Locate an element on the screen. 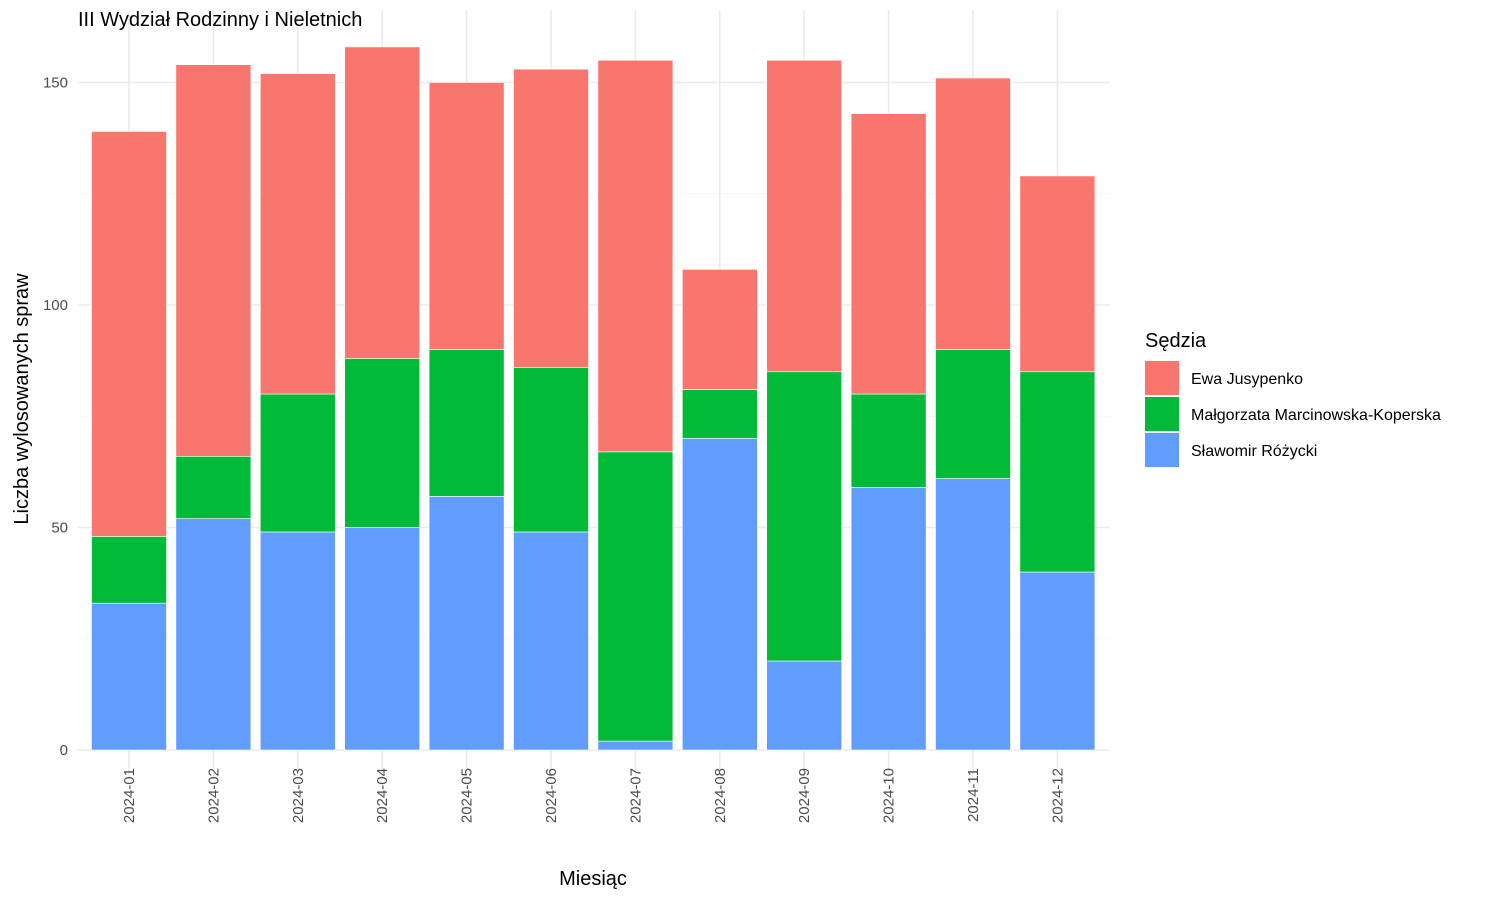  legend-label: Ewa Jusypenko is located at coordinates (1247, 379).